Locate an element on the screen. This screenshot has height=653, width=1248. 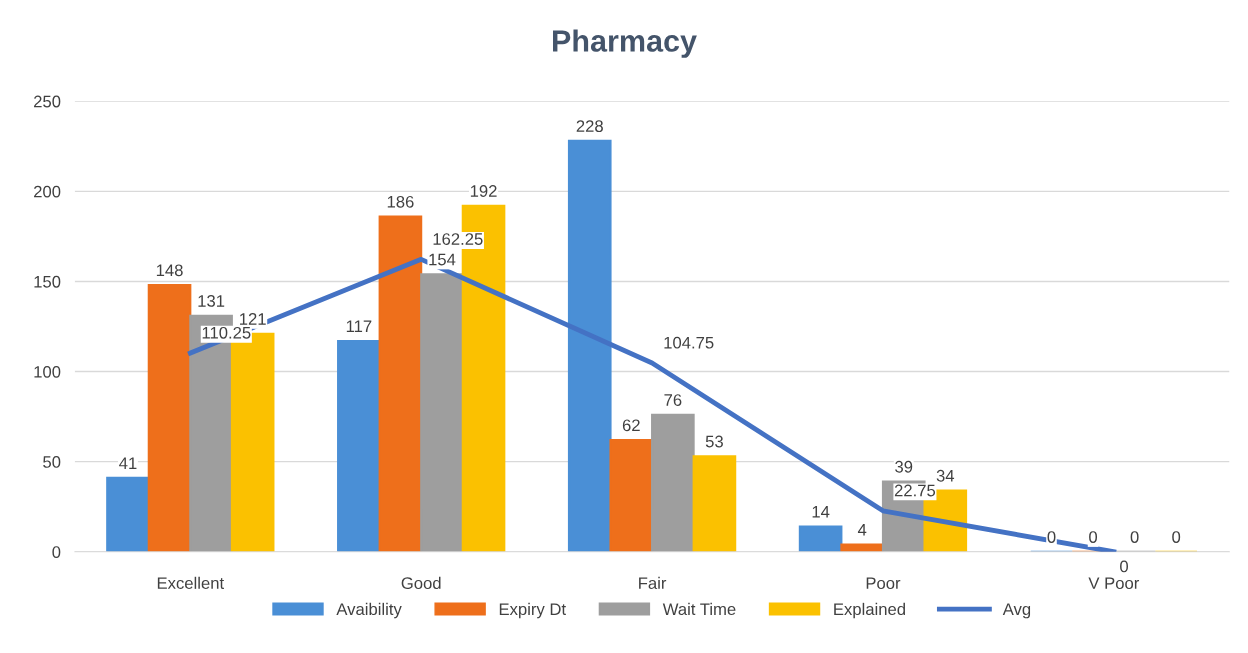
y-tick-label: 150 is located at coordinates (47, 281).